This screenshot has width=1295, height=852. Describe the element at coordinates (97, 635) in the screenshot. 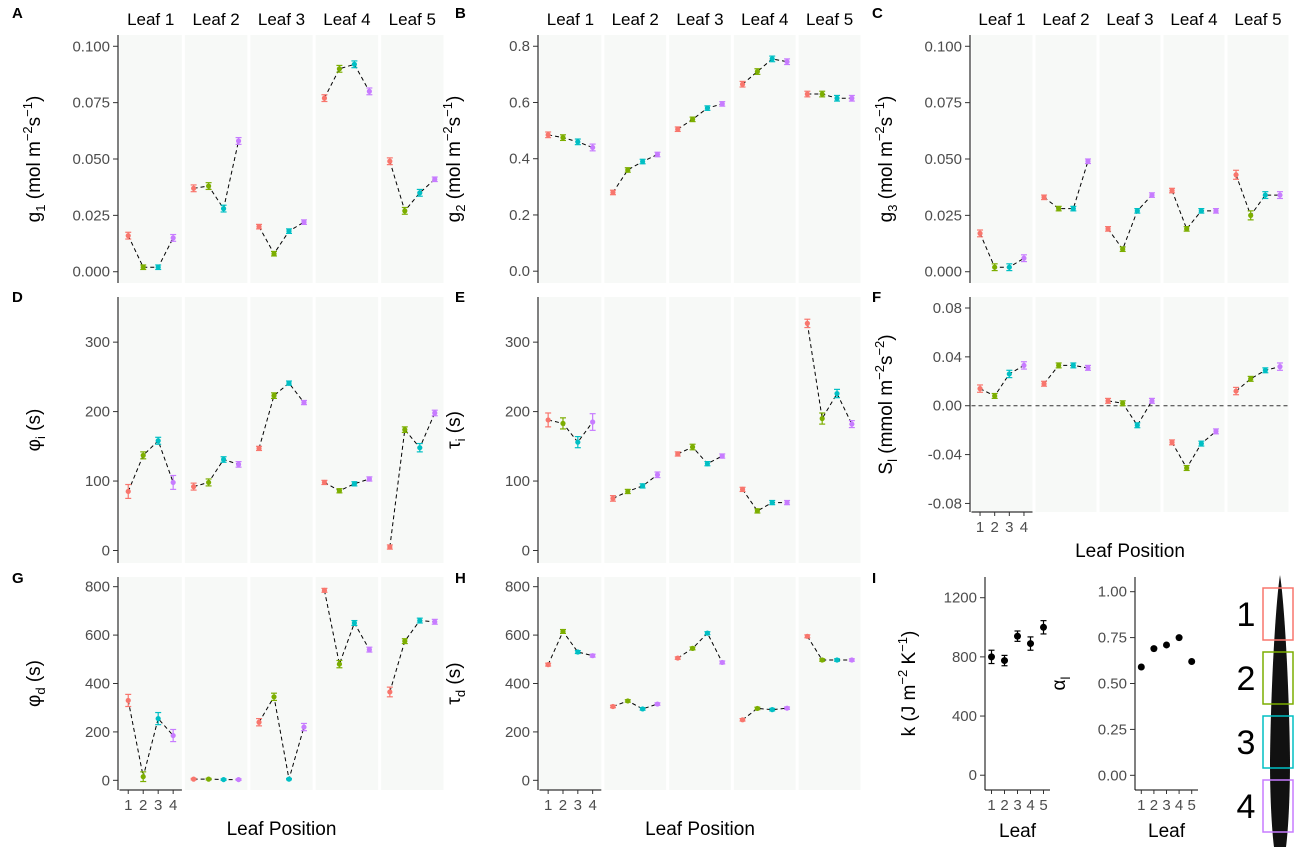

I see `y-tick-label: 600` at that location.